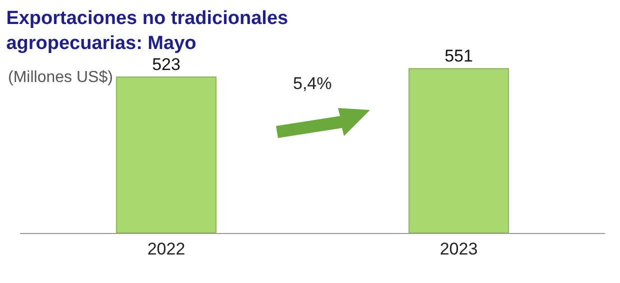 This screenshot has width=620, height=283. Describe the element at coordinates (60, 77) in the screenshot. I see `chart-subtitle: (Millones US$)` at that location.